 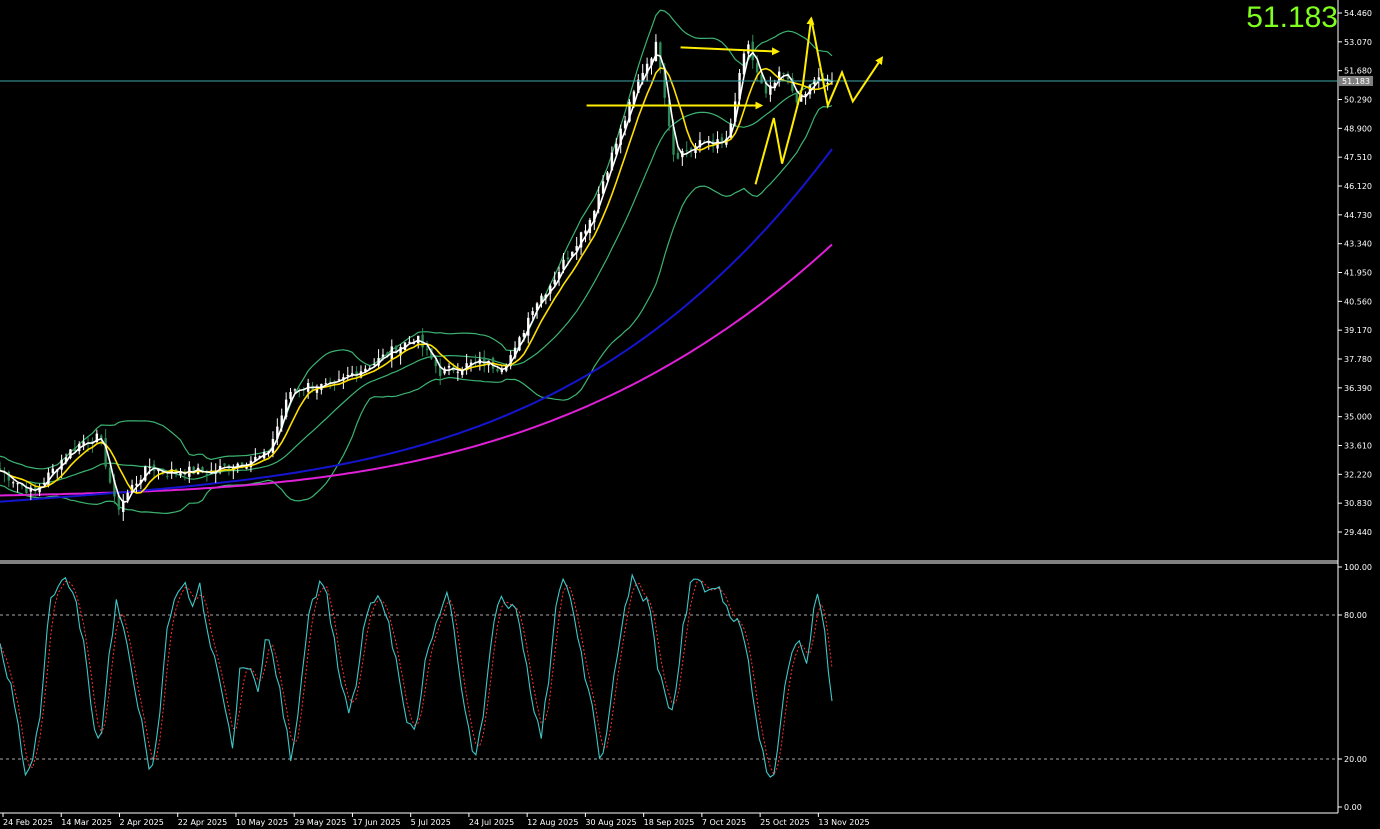 What do you see at coordinates (202, 822) in the screenshot?
I see `x-tick-label: 22 Apr 2025` at bounding box center [202, 822].